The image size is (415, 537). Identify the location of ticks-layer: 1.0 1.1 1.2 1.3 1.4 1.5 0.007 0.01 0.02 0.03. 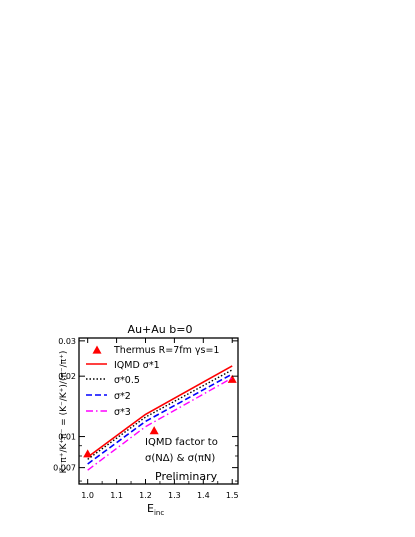
(145, 418).